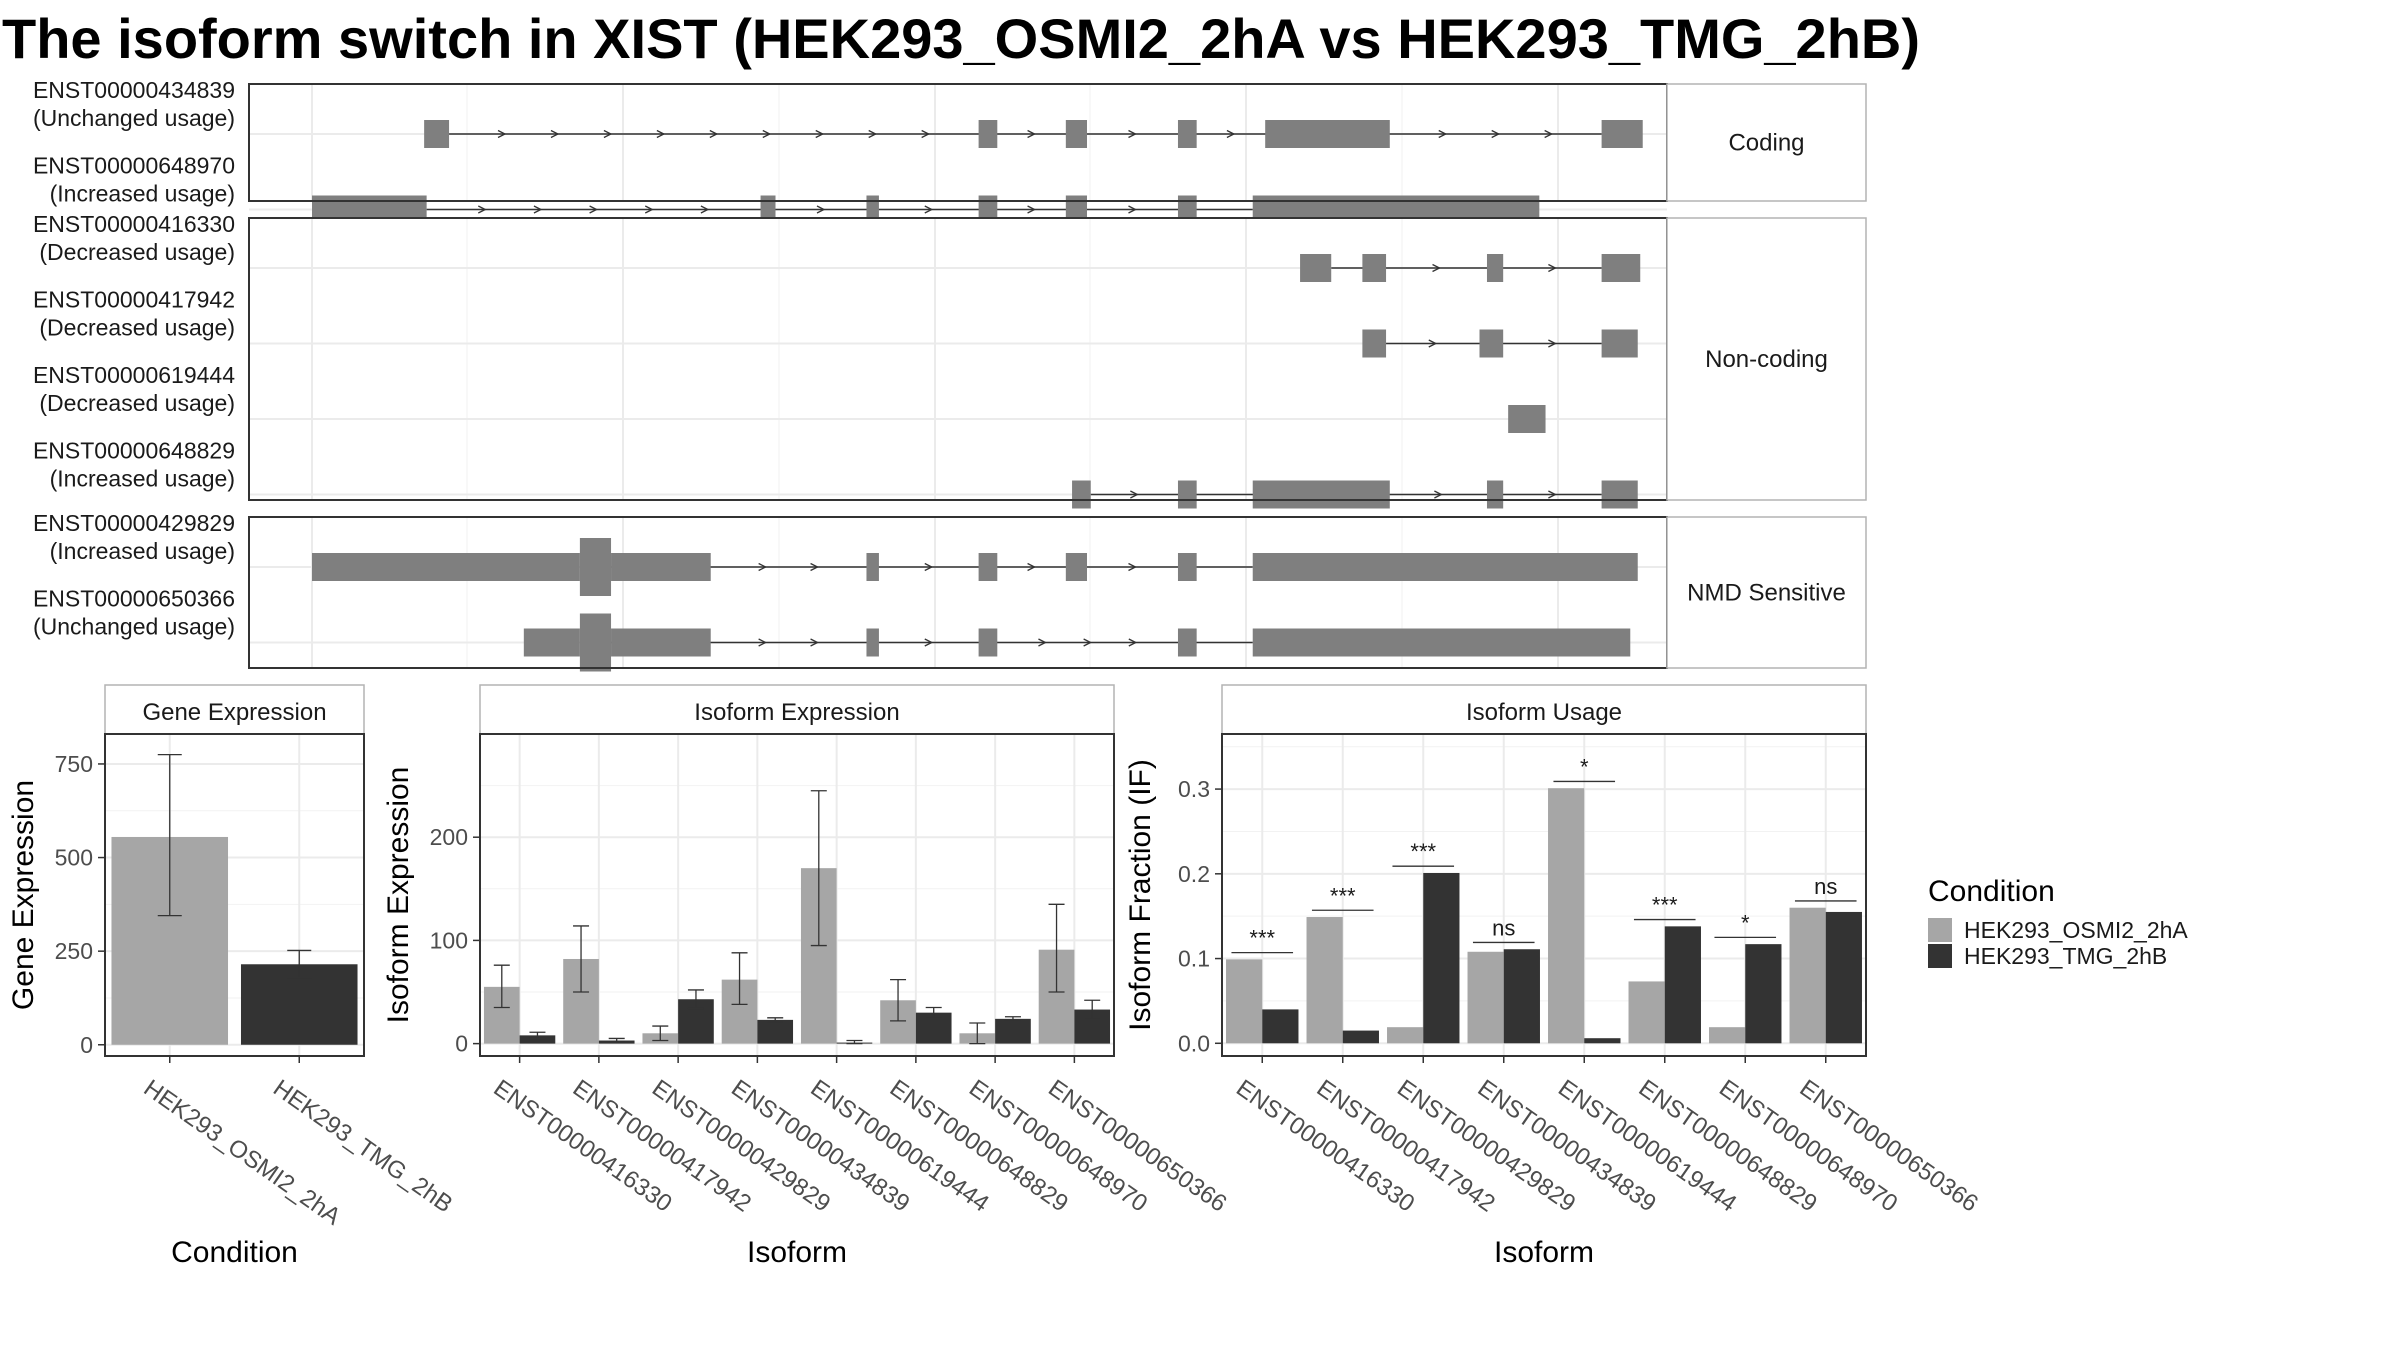 The height and width of the screenshot is (1350, 2400). What do you see at coordinates (234, 1252) in the screenshot?
I see `x-axis-title: Condition` at bounding box center [234, 1252].